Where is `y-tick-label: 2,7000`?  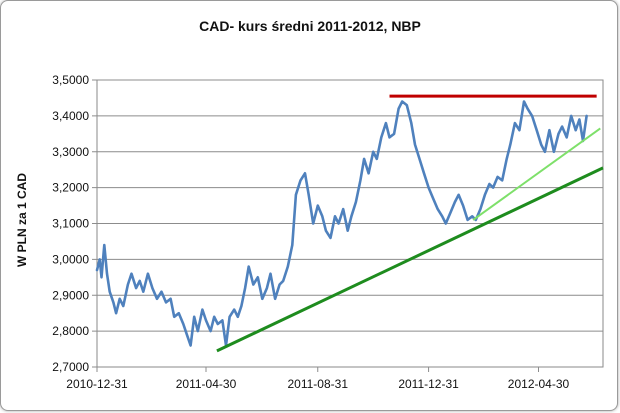 y-tick-label: 2,7000 is located at coordinates (70, 367).